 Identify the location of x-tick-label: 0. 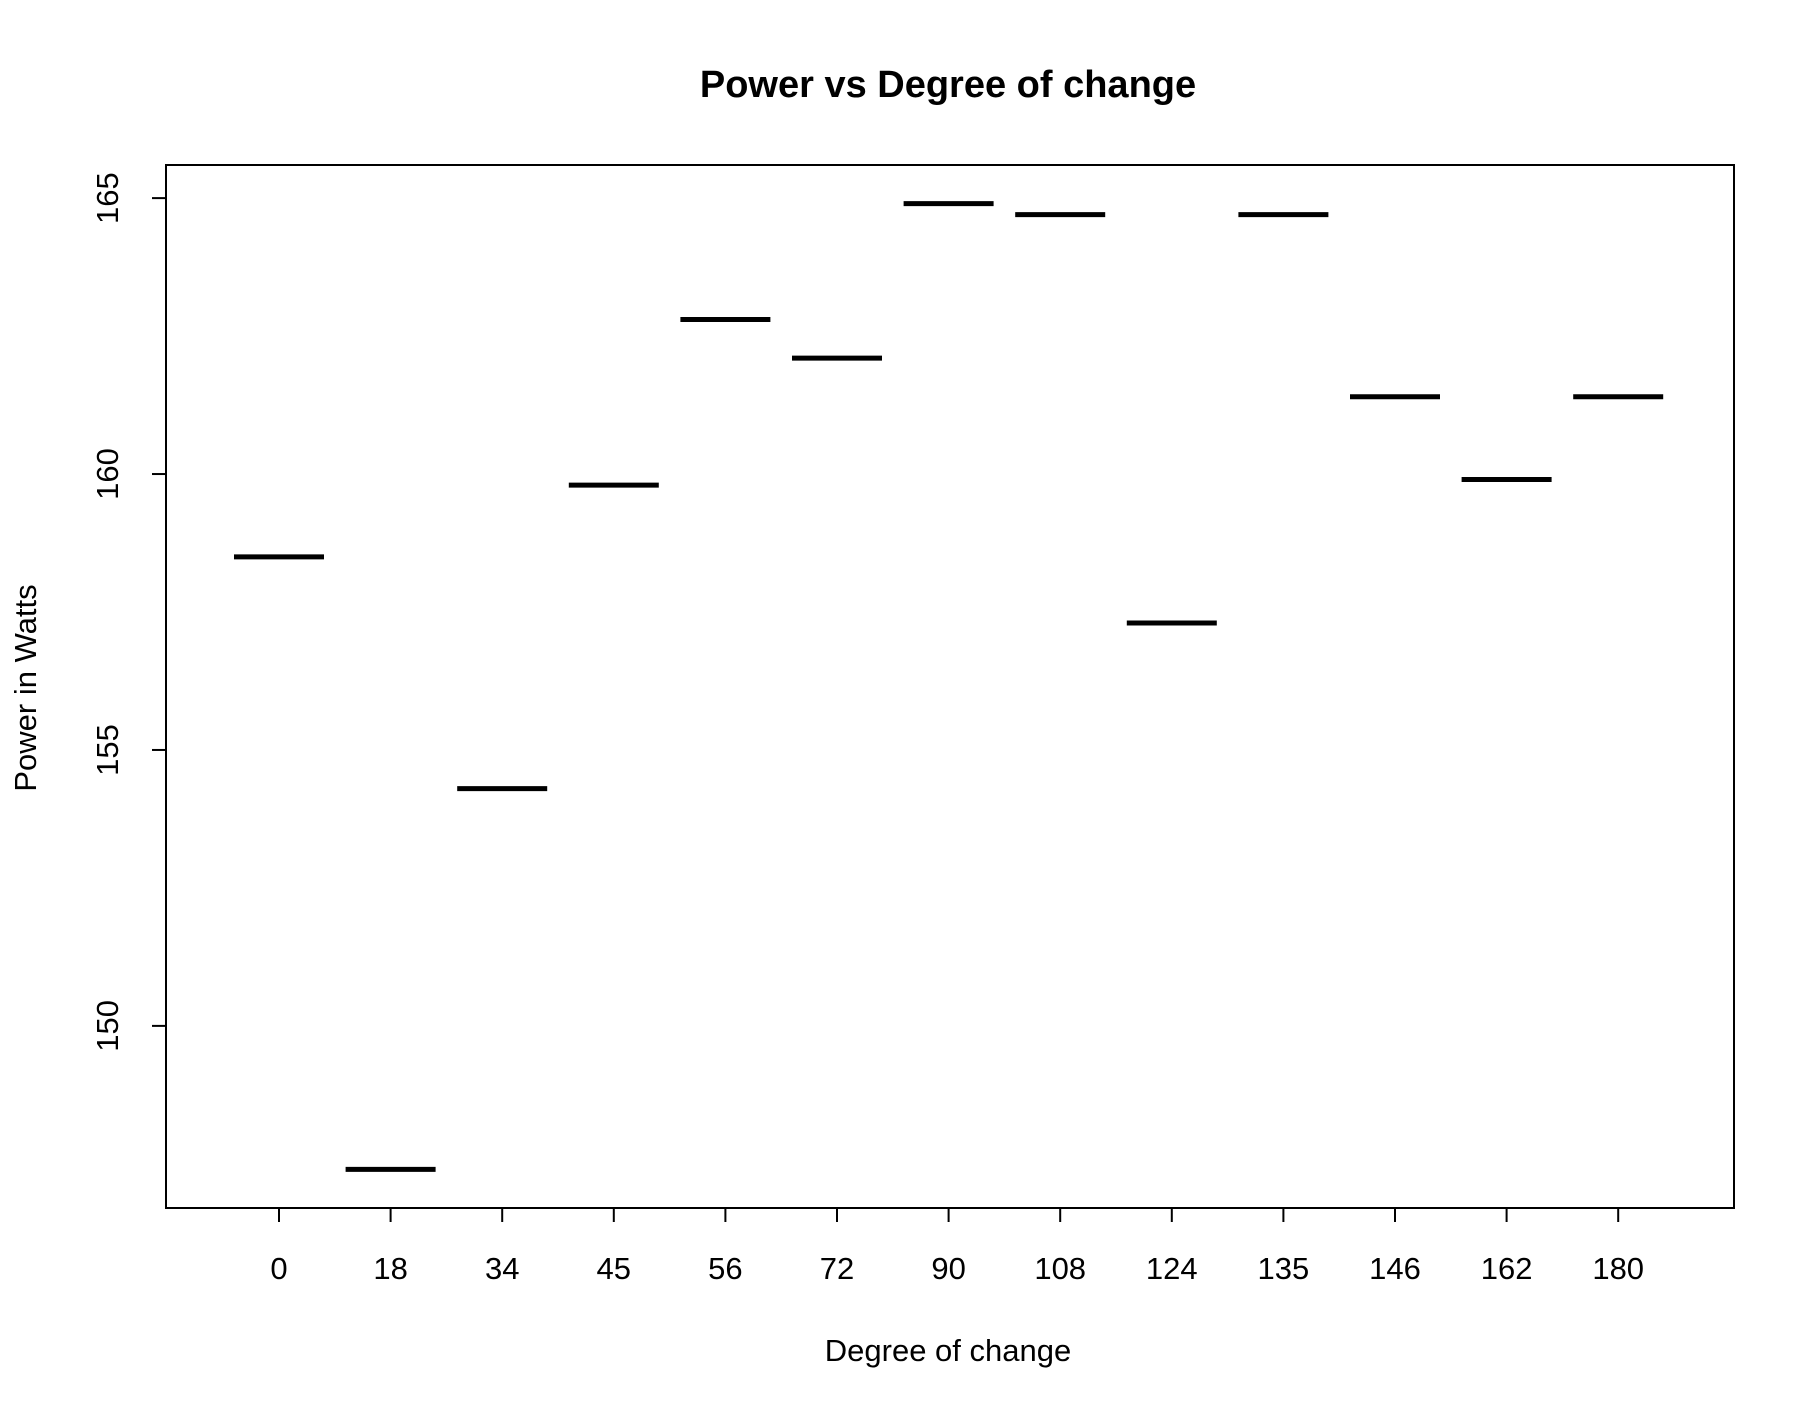
(278, 1268).